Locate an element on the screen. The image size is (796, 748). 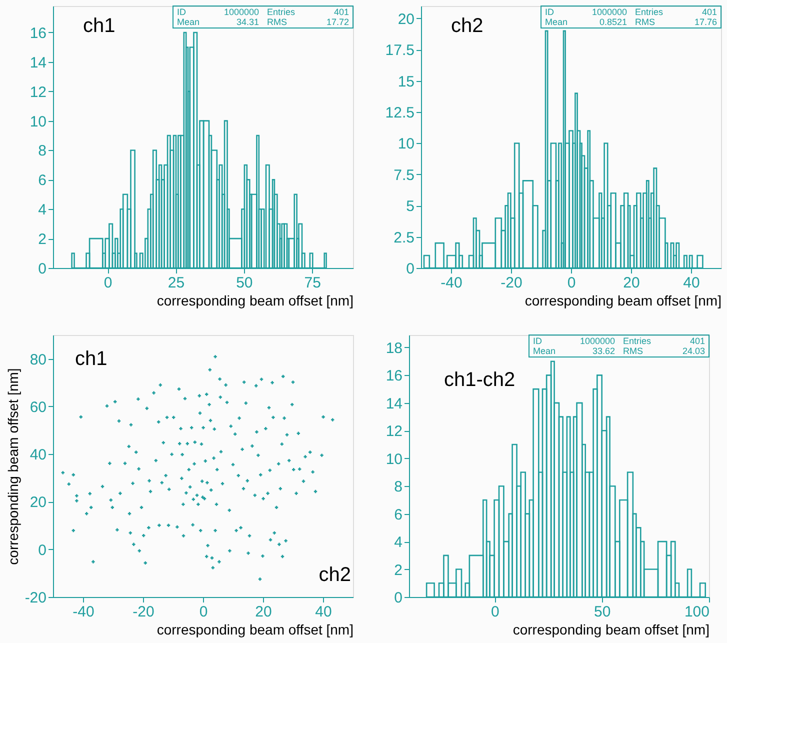
annotation: 17.76 is located at coordinates (705, 22).